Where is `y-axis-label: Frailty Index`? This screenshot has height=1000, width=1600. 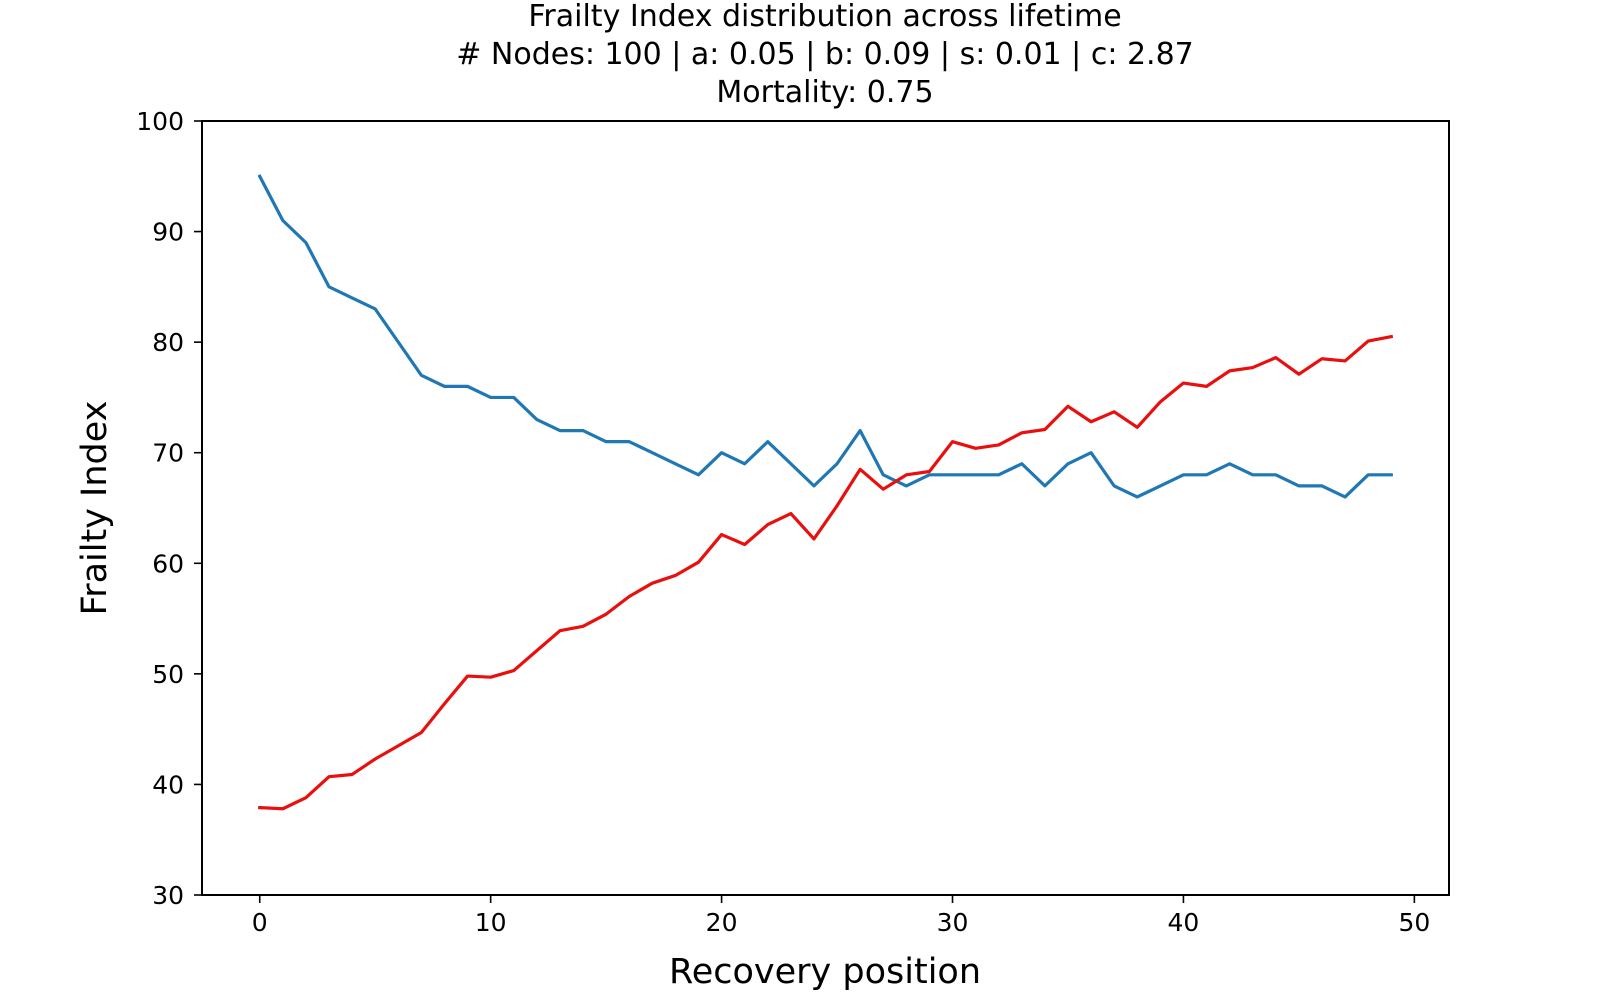 y-axis-label: Frailty Index is located at coordinates (95, 508).